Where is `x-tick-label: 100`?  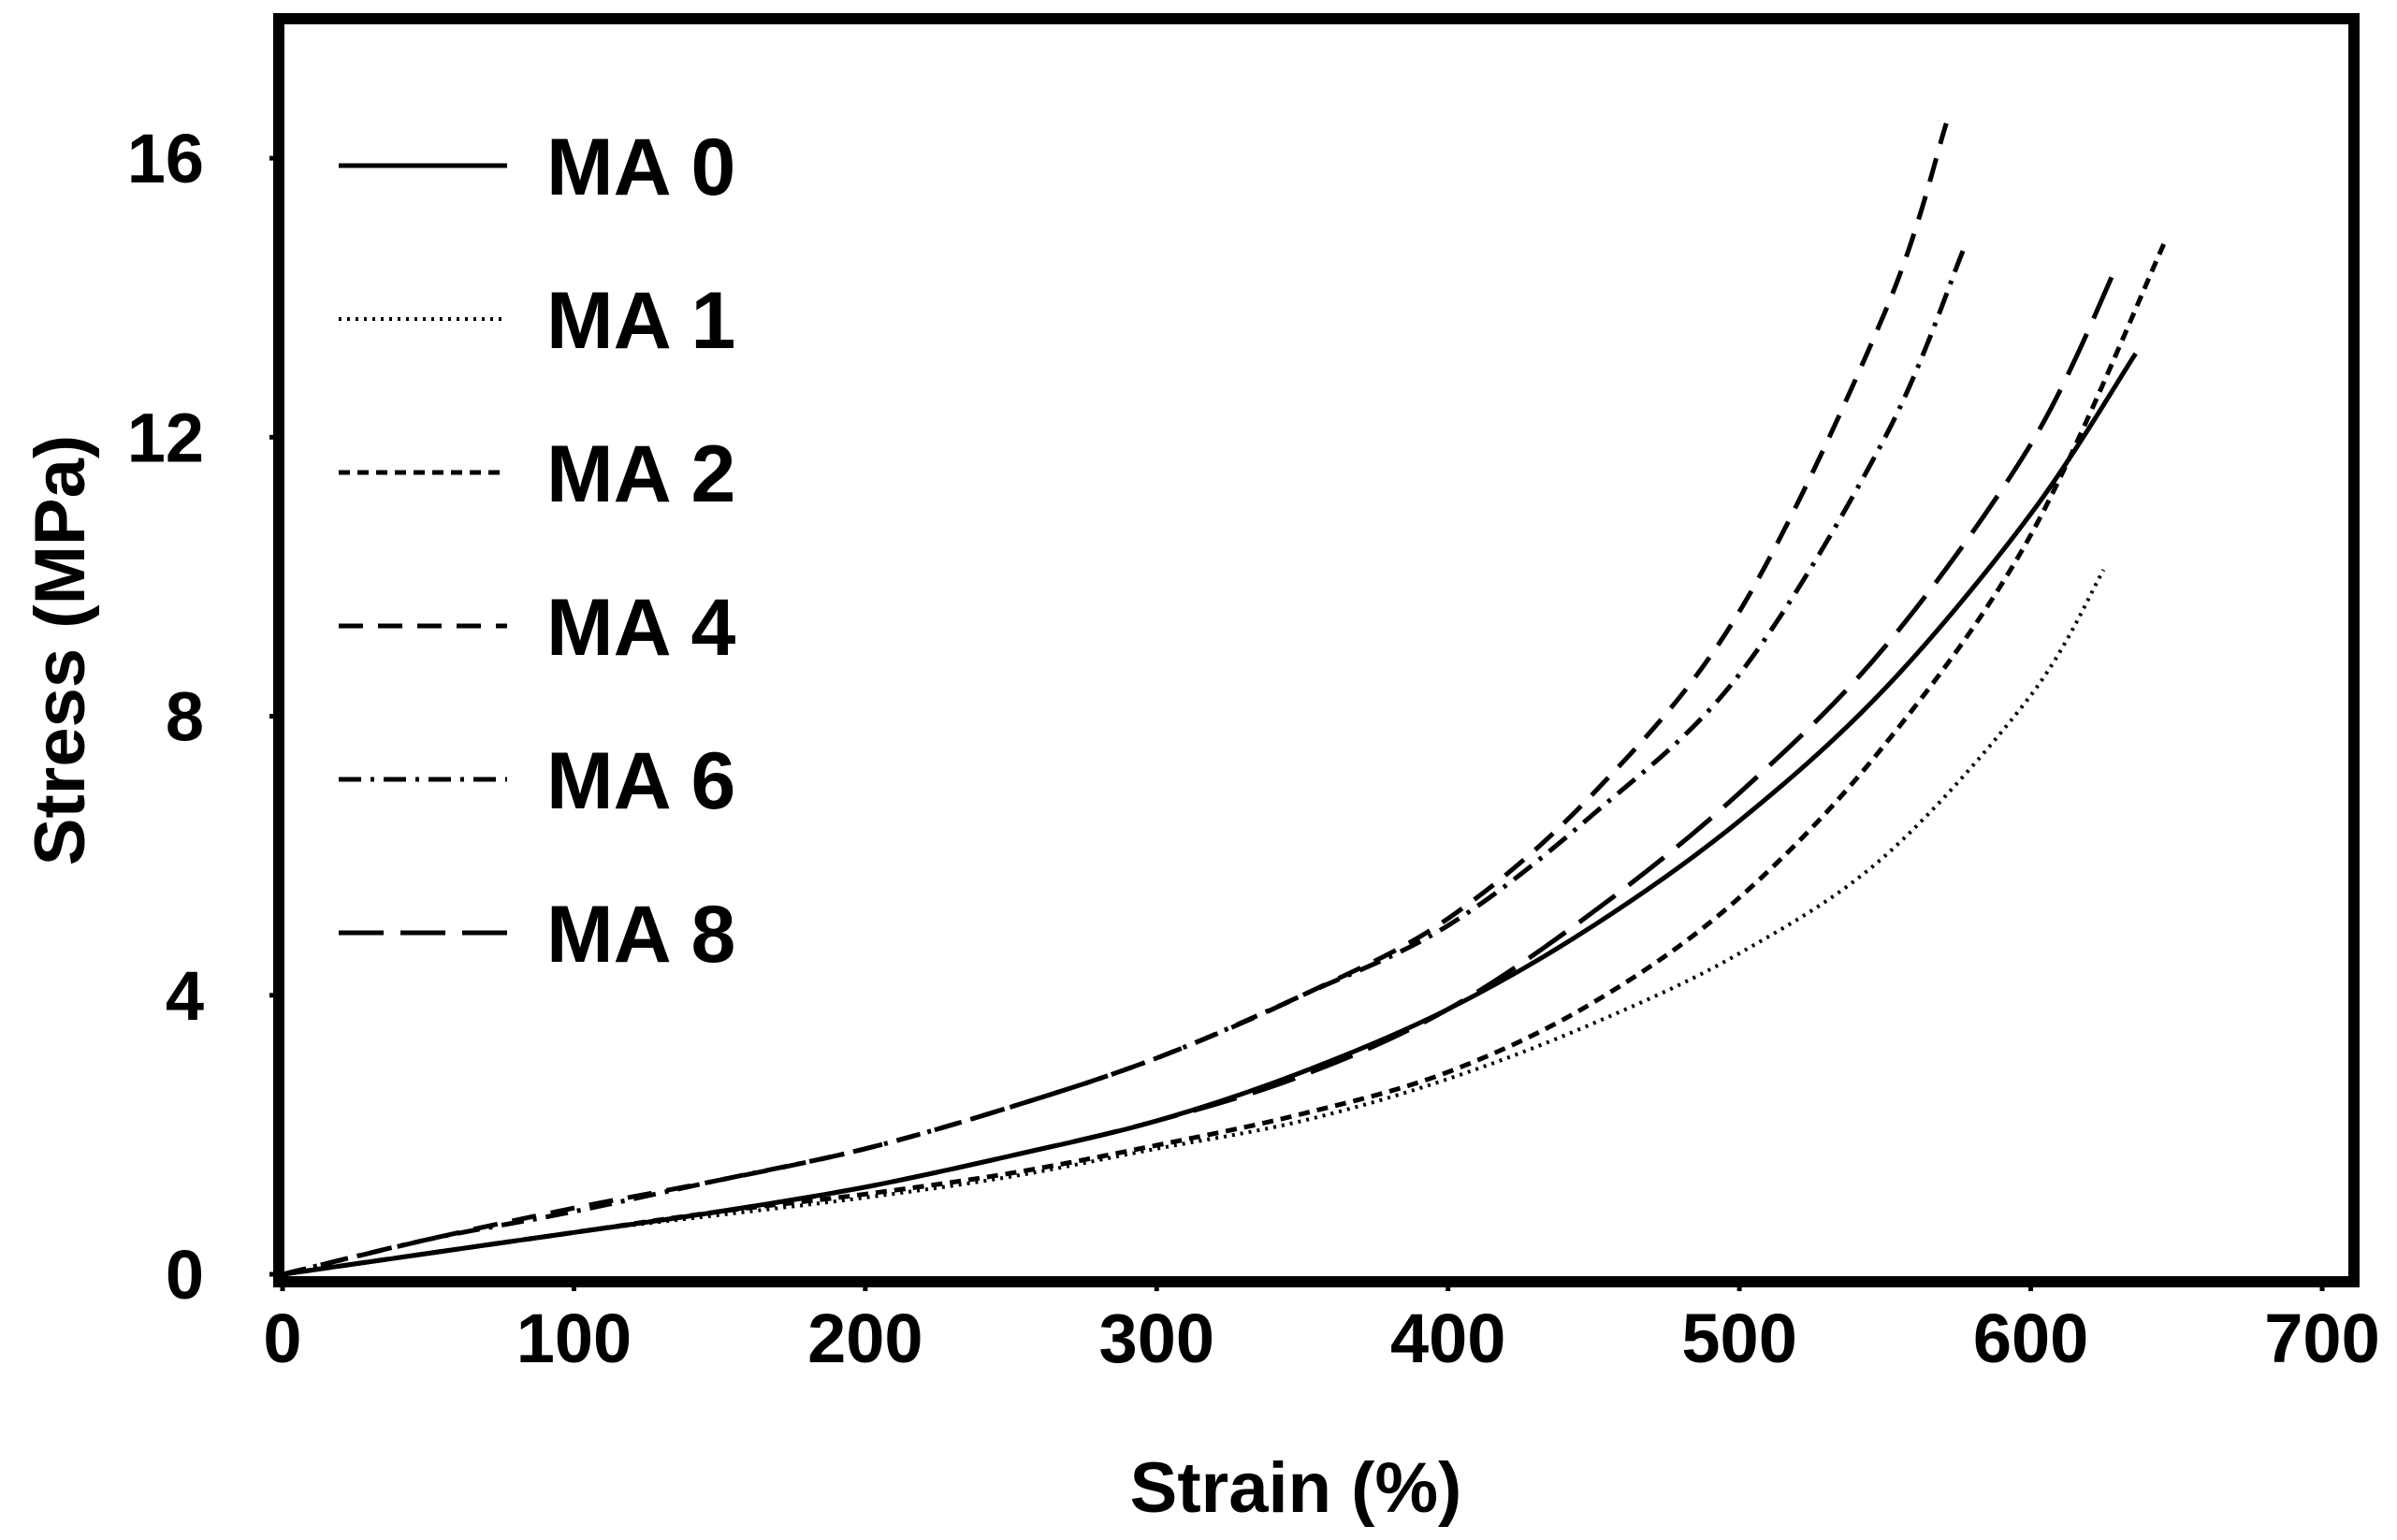
x-tick-label: 100 is located at coordinates (574, 1338).